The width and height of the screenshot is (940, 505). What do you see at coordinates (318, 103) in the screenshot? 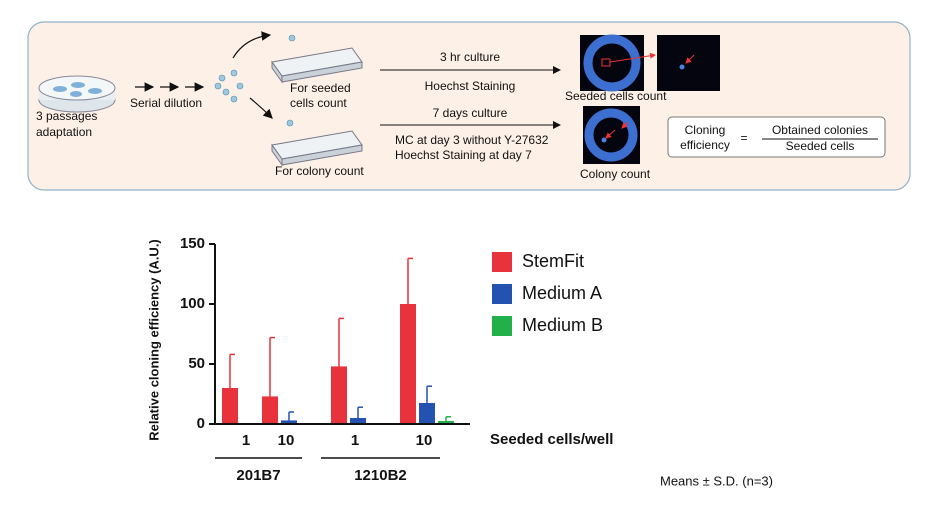
I see `plate-label: cells count` at bounding box center [318, 103].